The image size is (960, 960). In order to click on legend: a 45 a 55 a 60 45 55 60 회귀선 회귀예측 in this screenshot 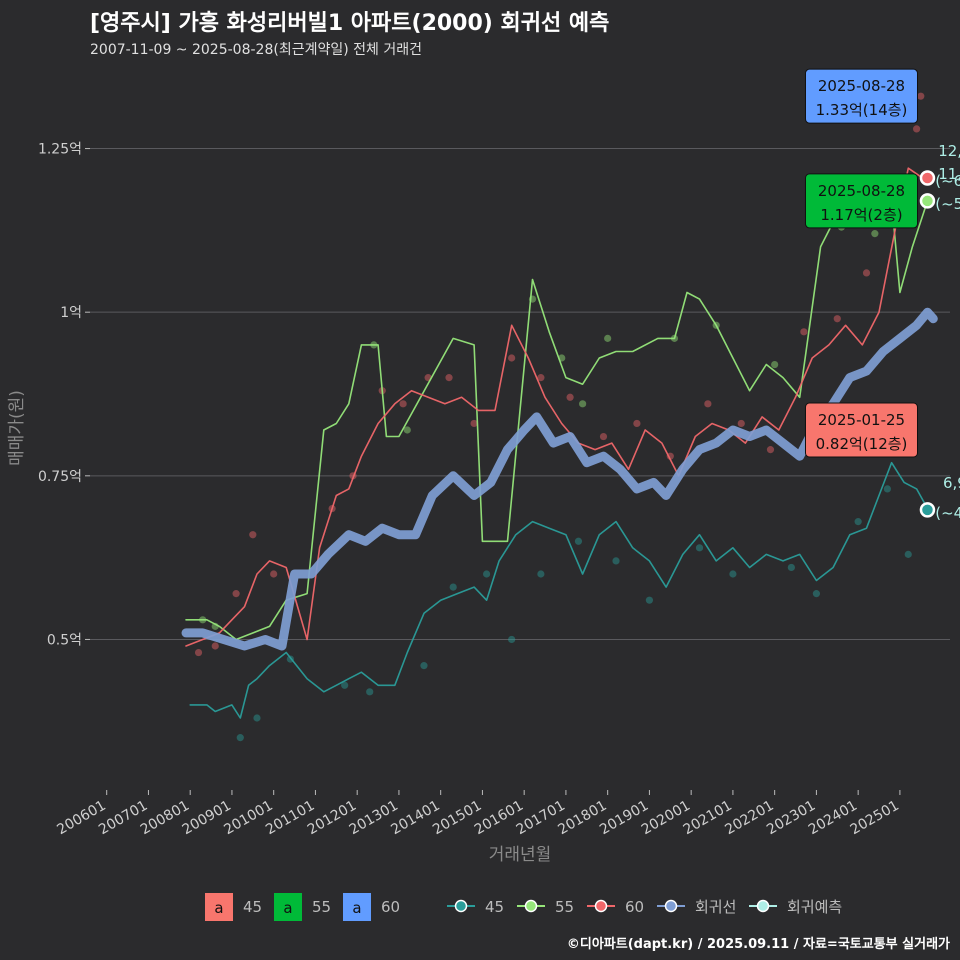, I will do `click(523, 907)`.